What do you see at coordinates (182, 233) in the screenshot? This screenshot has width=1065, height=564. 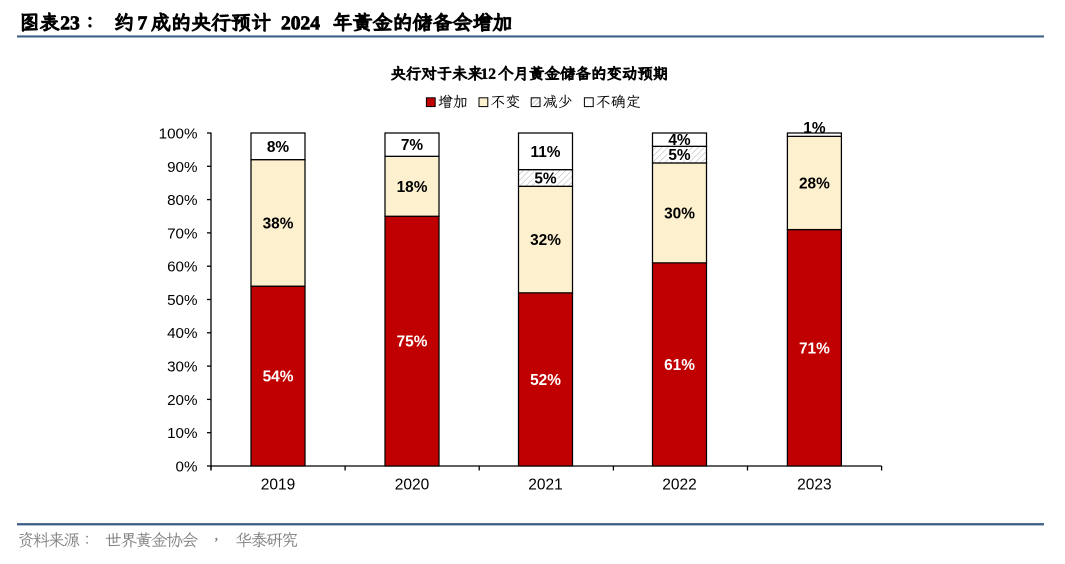 I see `svg-text: 70%` at bounding box center [182, 233].